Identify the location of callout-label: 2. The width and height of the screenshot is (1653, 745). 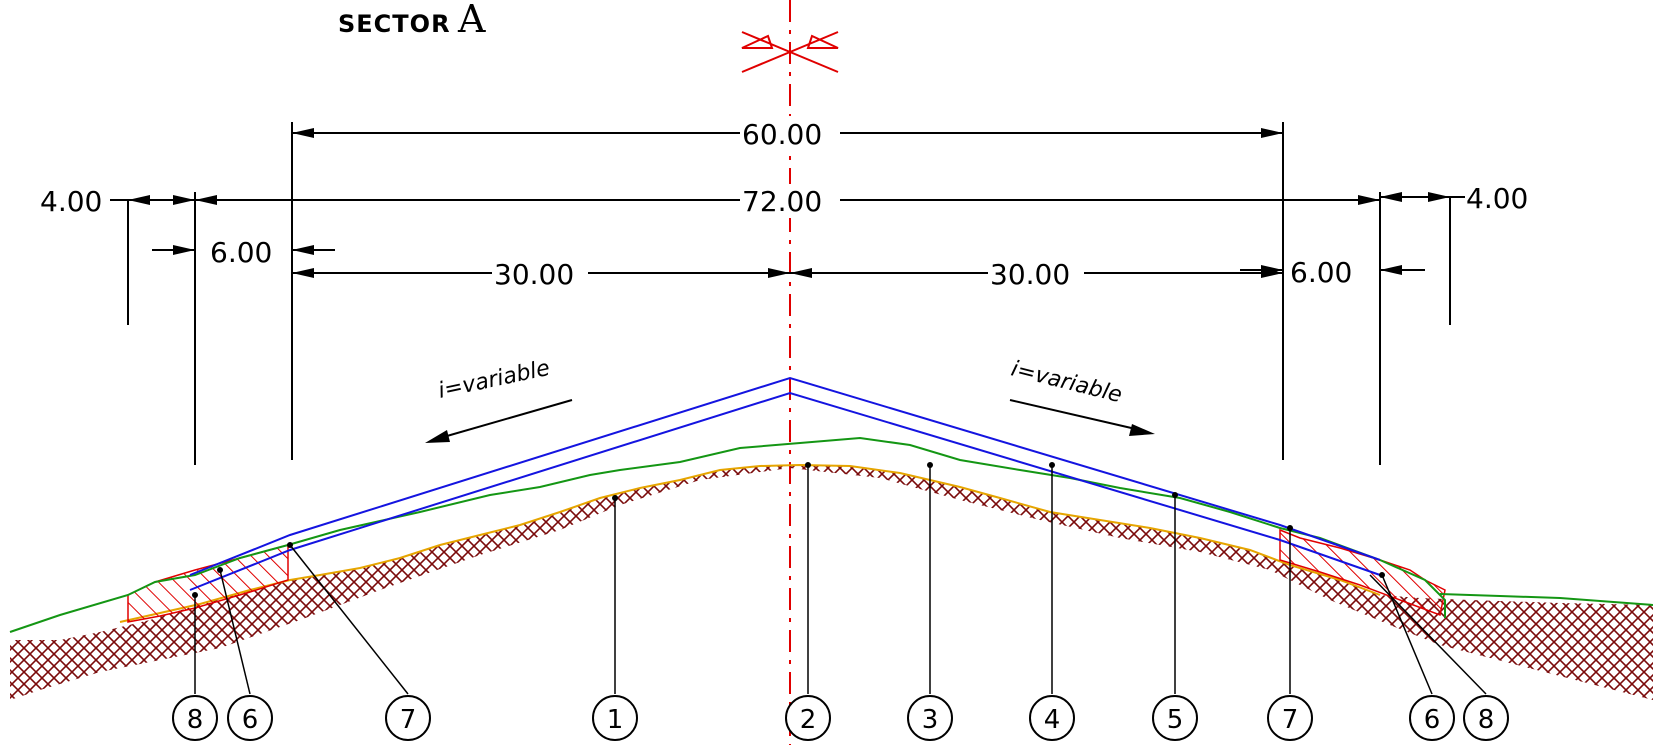
(808, 720).